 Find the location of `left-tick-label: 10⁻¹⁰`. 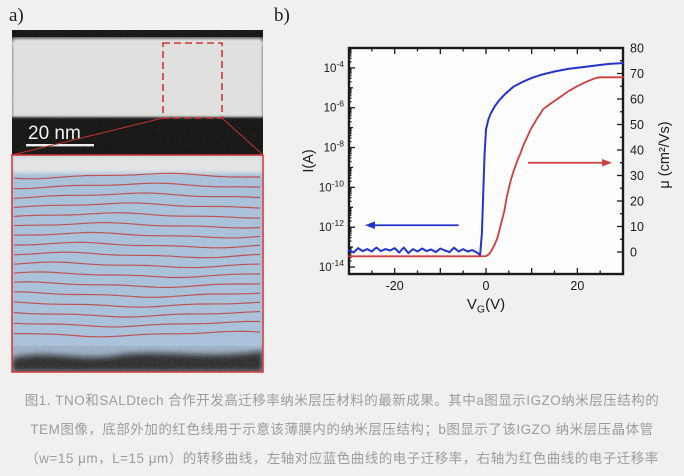

left-tick-label: 10⁻¹⁰ is located at coordinates (331, 186).